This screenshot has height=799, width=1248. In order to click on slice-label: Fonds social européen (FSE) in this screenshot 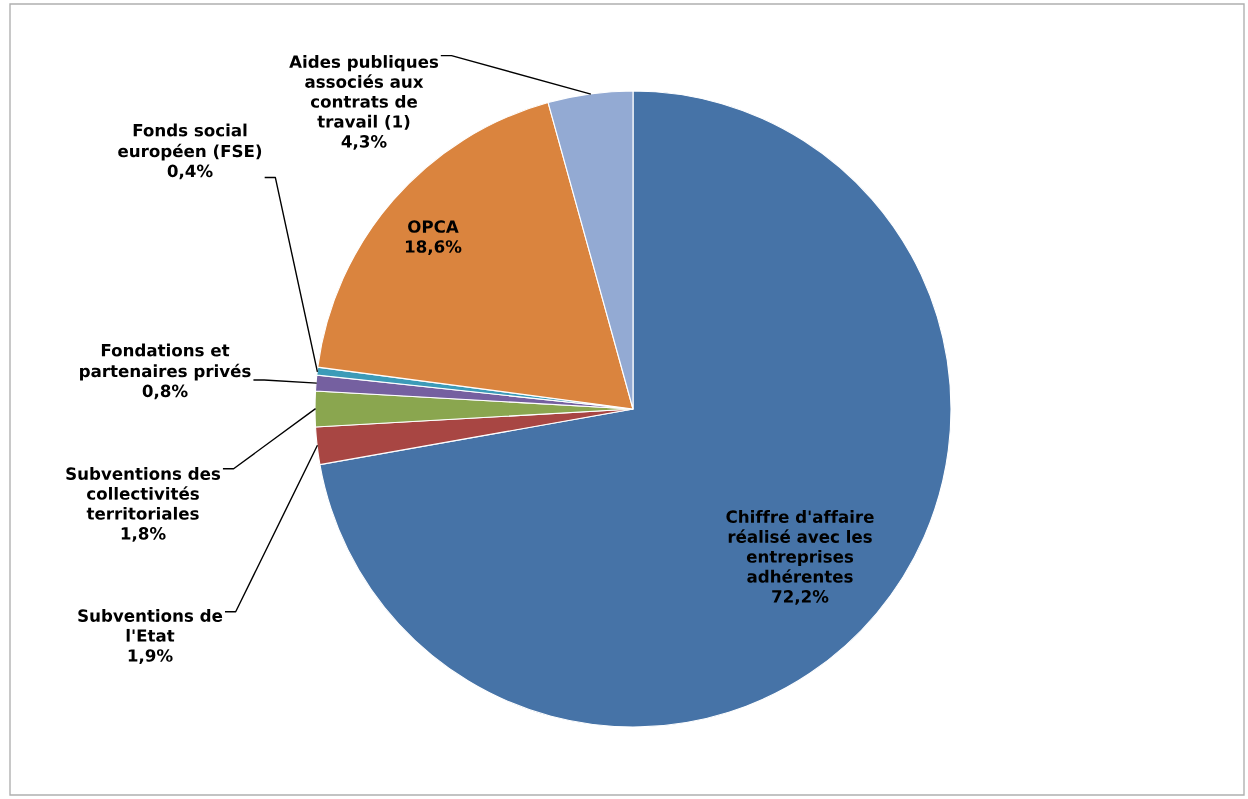, I will do `click(190, 142)`.